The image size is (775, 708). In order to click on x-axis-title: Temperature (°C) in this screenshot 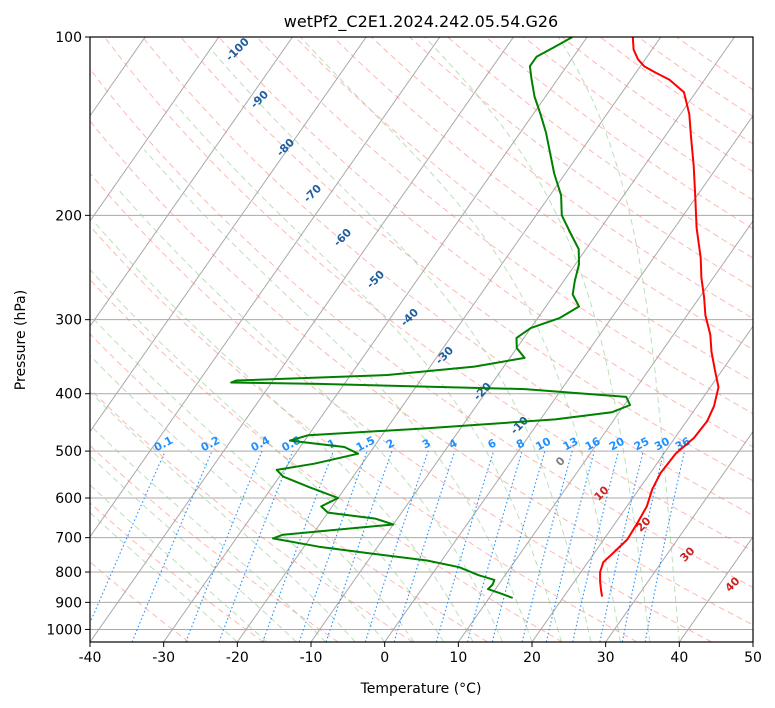, I will do `click(421, 689)`.